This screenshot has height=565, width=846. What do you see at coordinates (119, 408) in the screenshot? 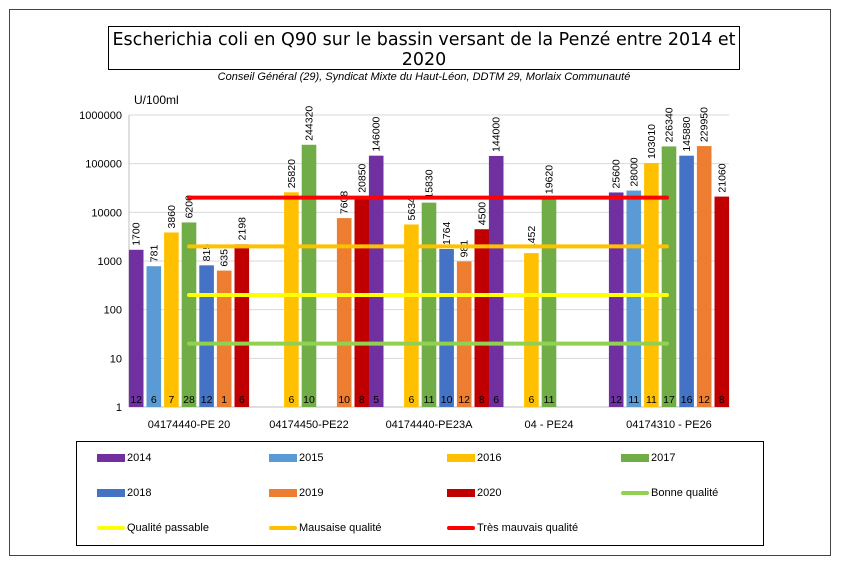
I see `y-tick-label: 1` at bounding box center [119, 408].